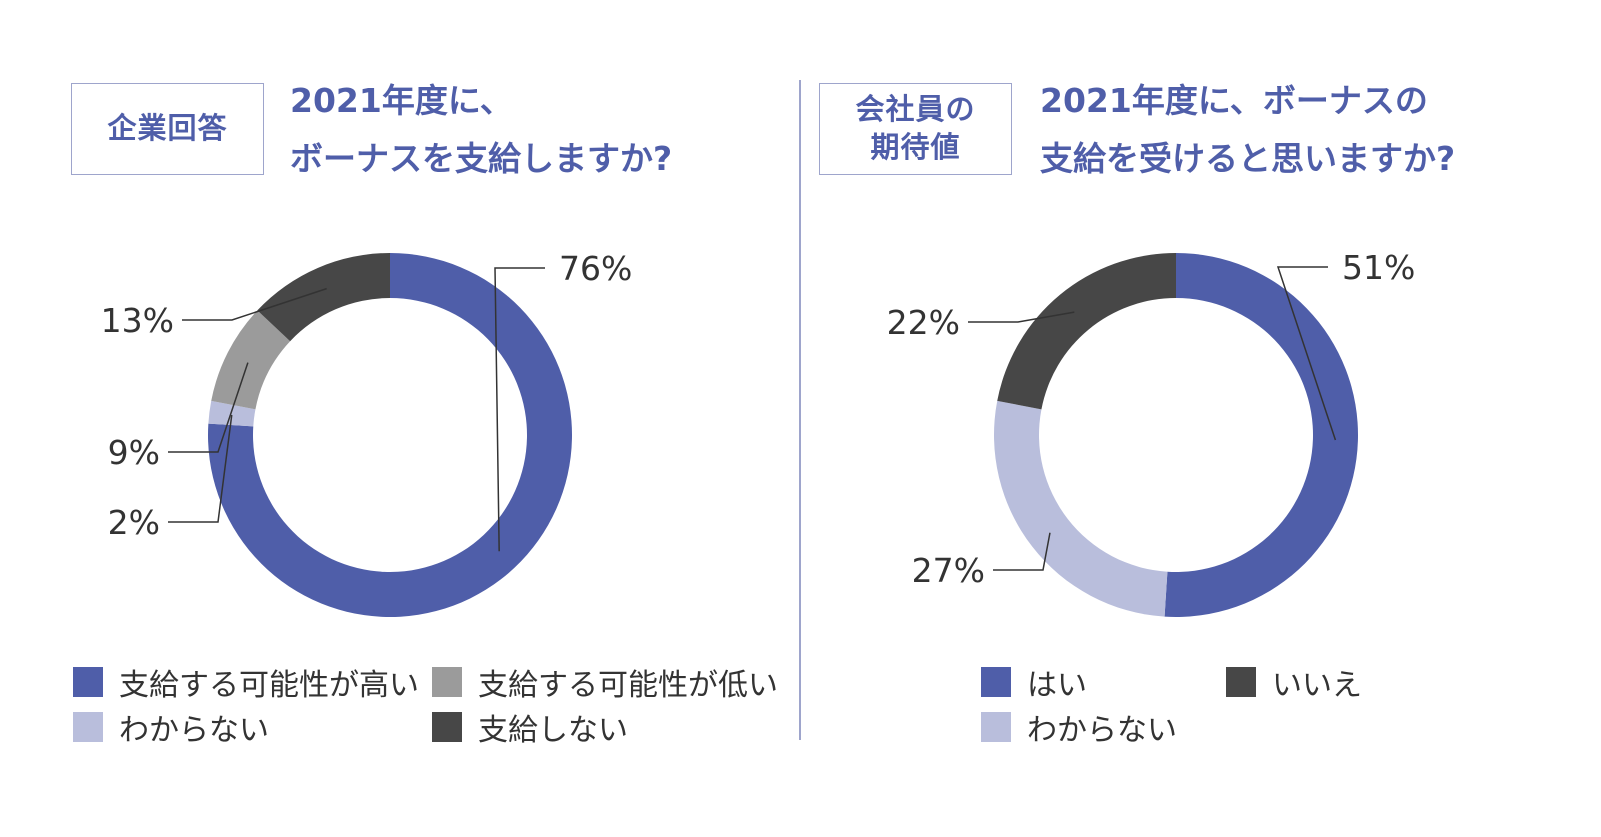 This screenshot has height=837, width=1601. What do you see at coordinates (134, 452) in the screenshot?
I see `data-label: 9%` at bounding box center [134, 452].